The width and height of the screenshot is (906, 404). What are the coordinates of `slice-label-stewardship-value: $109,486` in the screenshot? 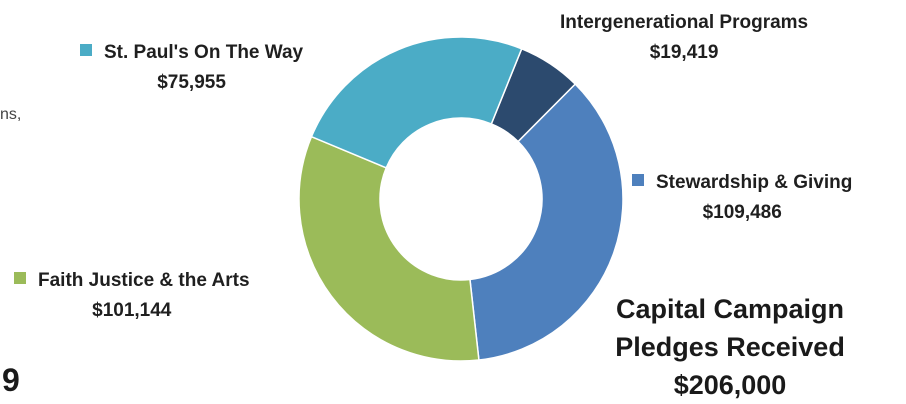 It's located at (742, 212).